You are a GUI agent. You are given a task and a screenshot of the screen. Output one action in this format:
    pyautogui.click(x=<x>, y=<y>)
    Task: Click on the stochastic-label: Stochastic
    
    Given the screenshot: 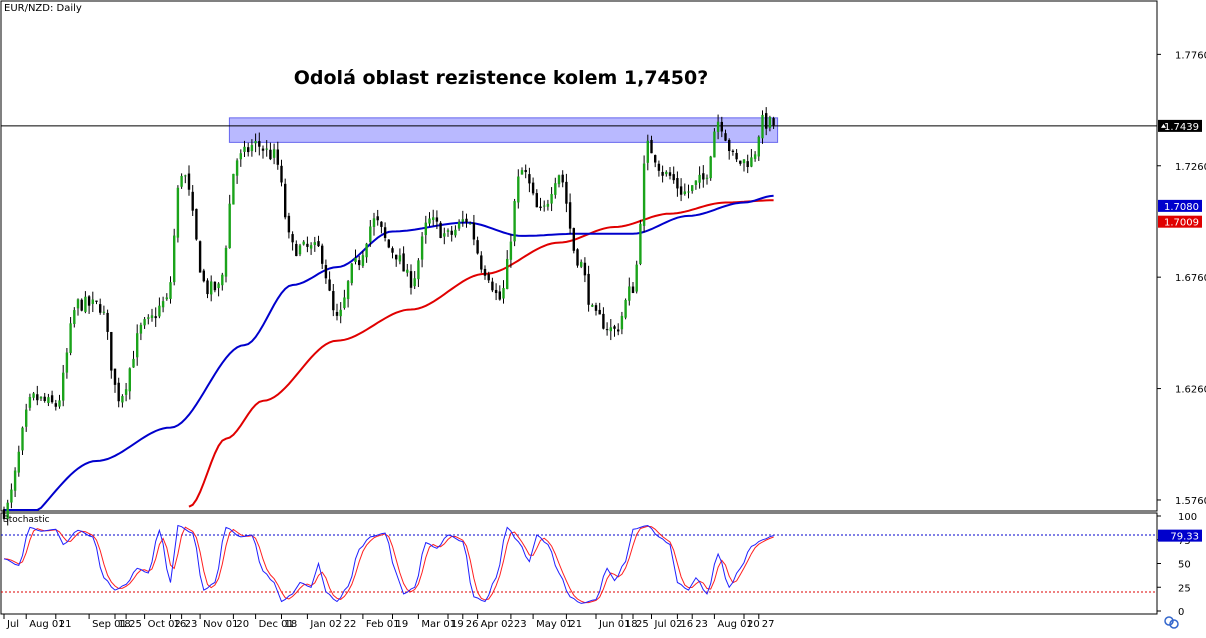 What is the action you would take?
    pyautogui.click(x=26, y=520)
    